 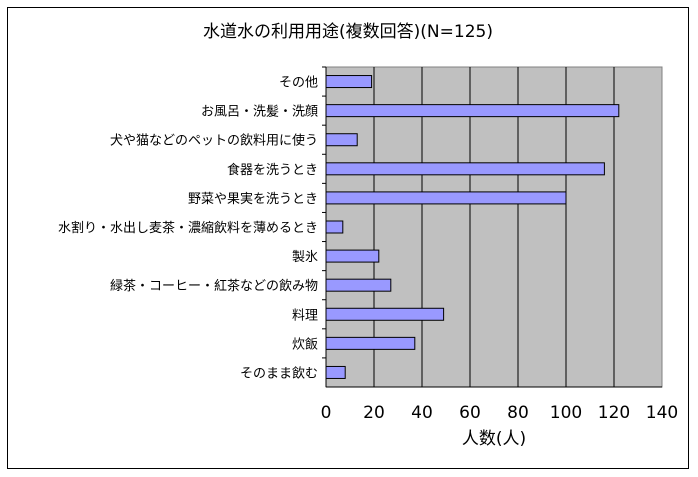 What do you see at coordinates (305, 315) in the screenshot?
I see `category-label: 料理` at bounding box center [305, 315].